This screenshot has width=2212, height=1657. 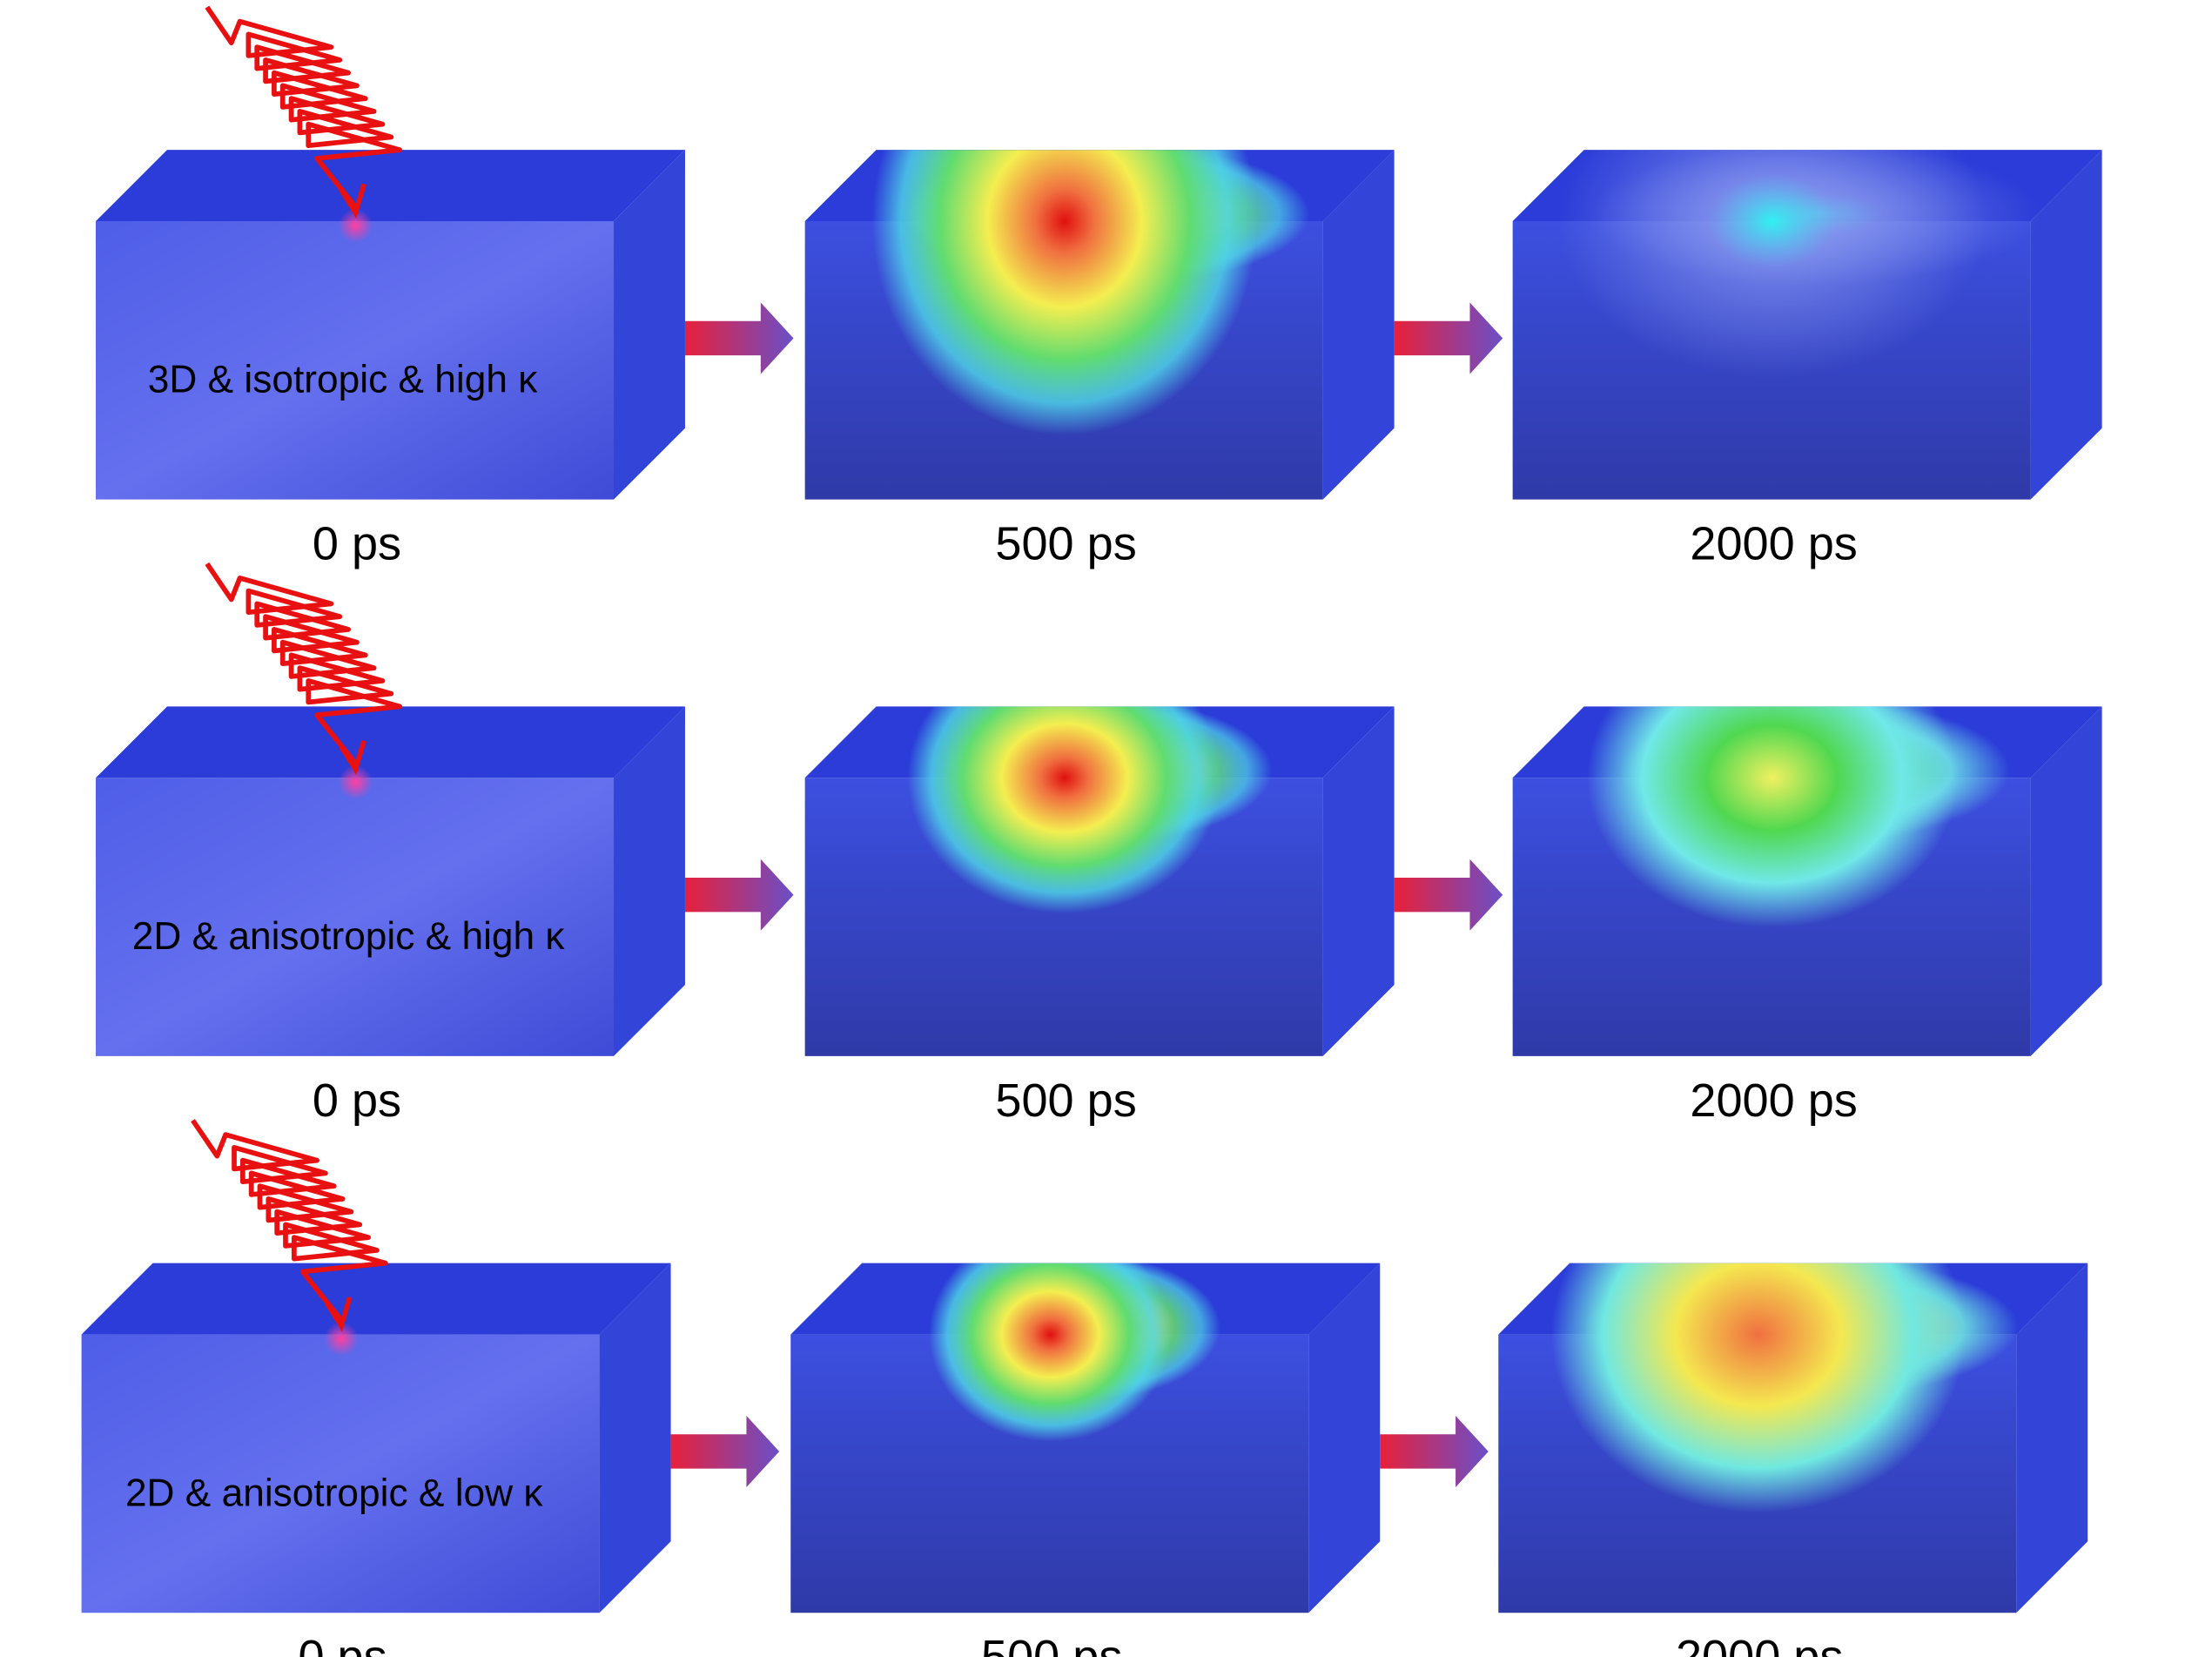 I want to click on block-panel: 2D & anisotropic & high κ 0 ps, so click(x=445, y=844).